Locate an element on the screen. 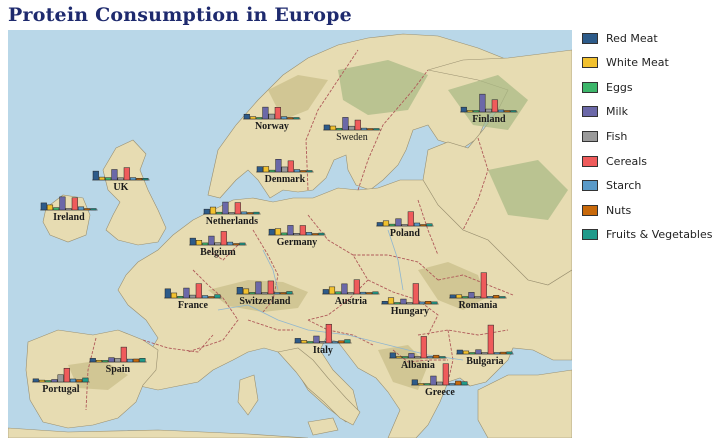 The height and width of the screenshot is (448, 717). great-britain is located at coordinates (134, 192).